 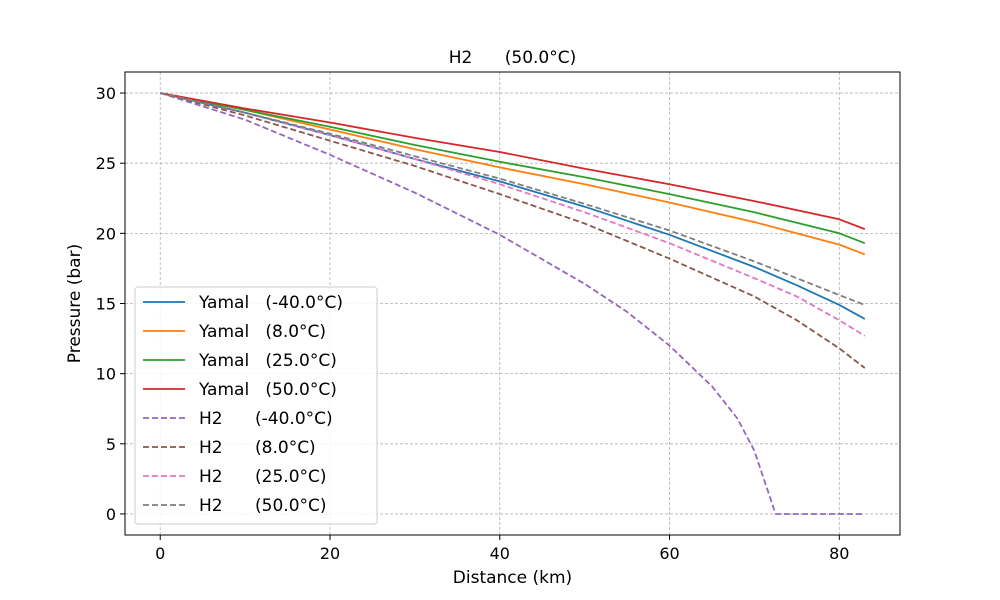 What do you see at coordinates (106, 93) in the screenshot?
I see `y-tick-label: 30` at bounding box center [106, 93].